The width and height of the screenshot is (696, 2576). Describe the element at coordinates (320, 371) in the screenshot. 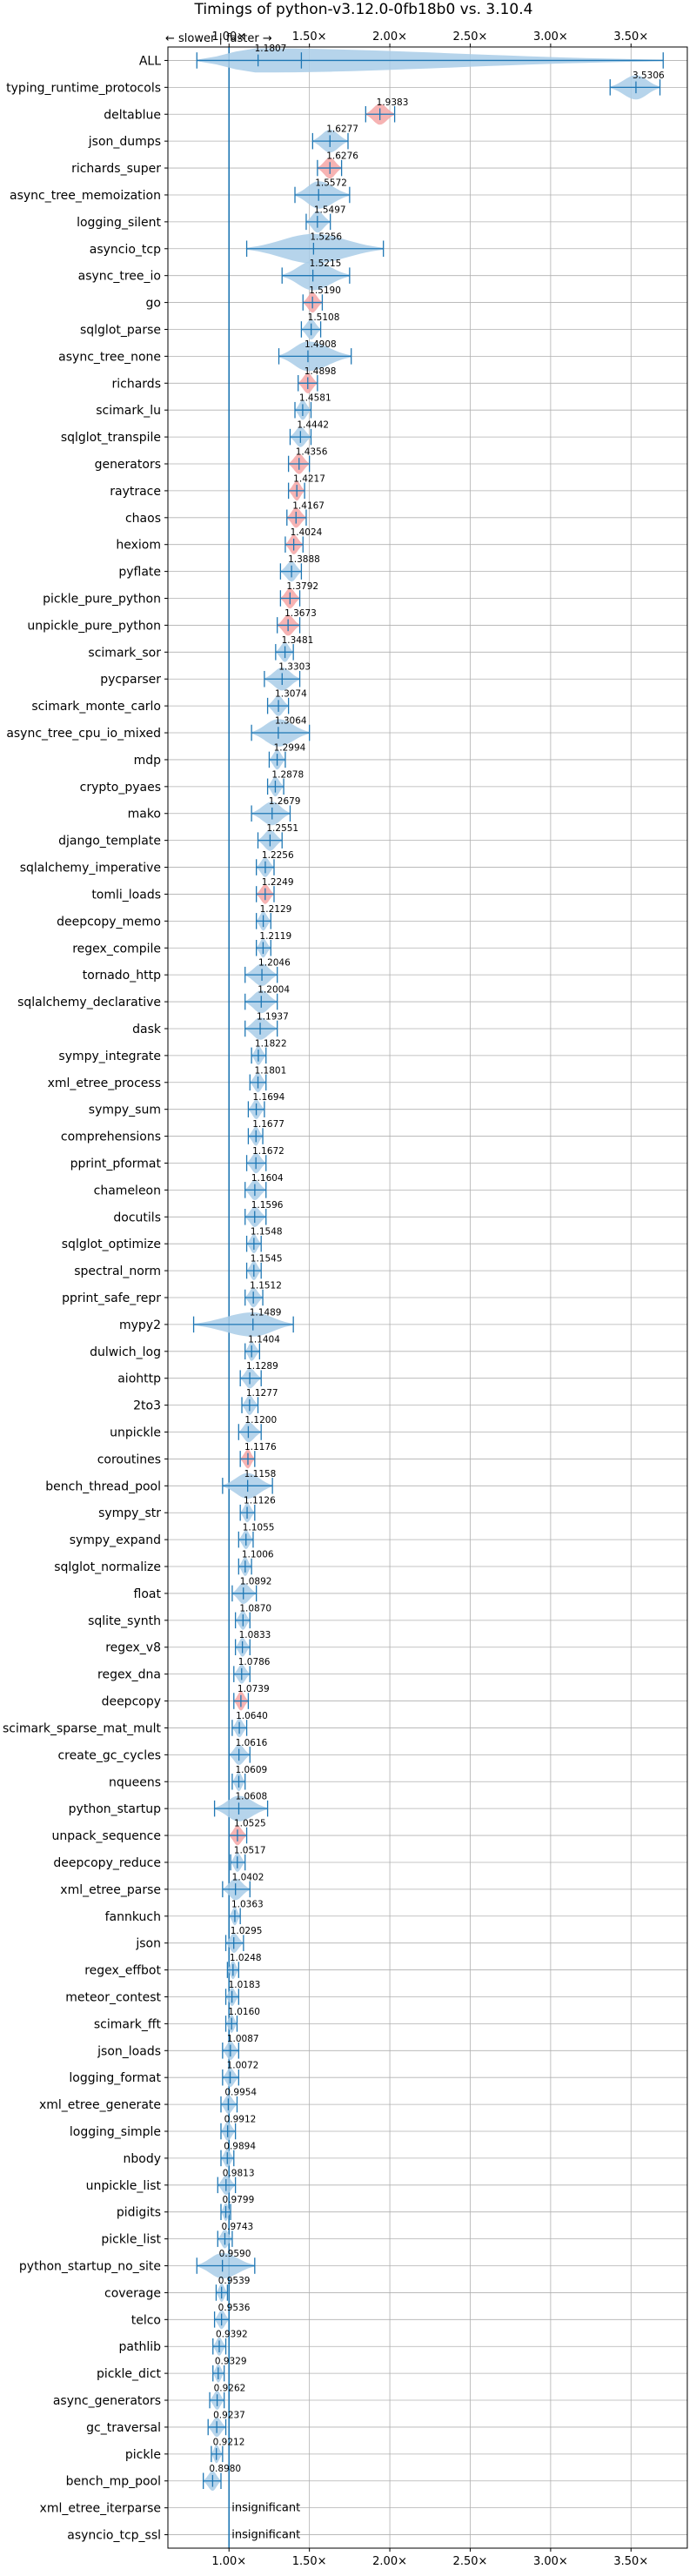

I see `data-label: 1.4898` at that location.